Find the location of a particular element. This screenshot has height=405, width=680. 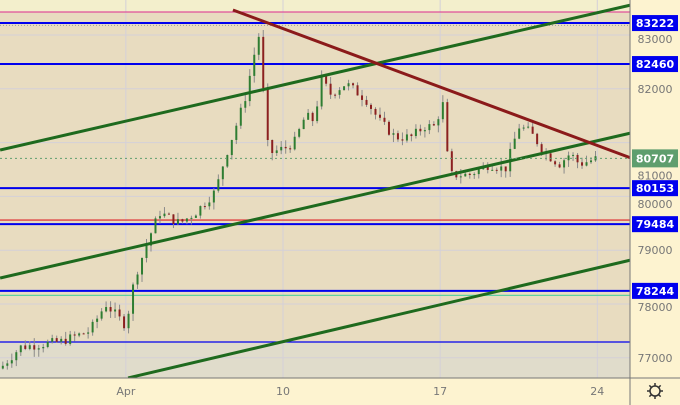

price-tick-label: 78000 is located at coordinates (655, 307).